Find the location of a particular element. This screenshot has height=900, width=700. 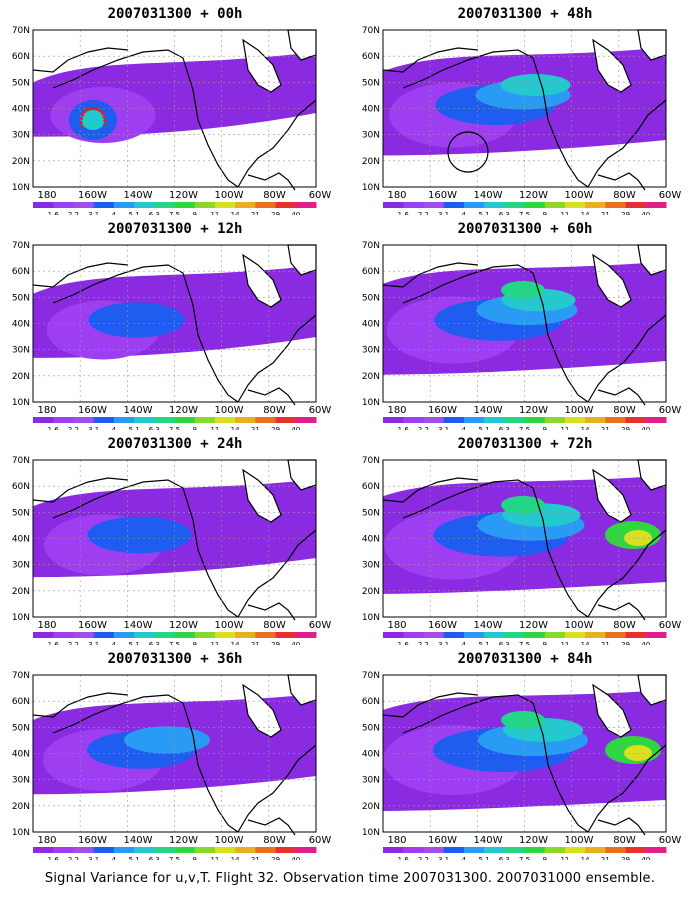

lat-label: 70N is located at coordinates (371, 676).